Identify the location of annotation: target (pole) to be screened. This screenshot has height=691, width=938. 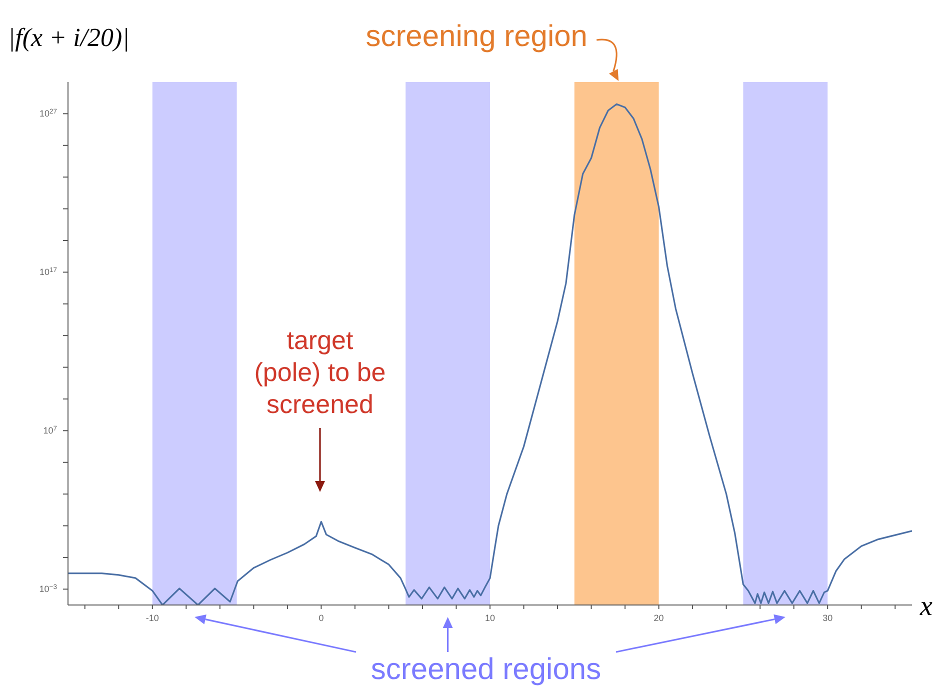
(320, 372).